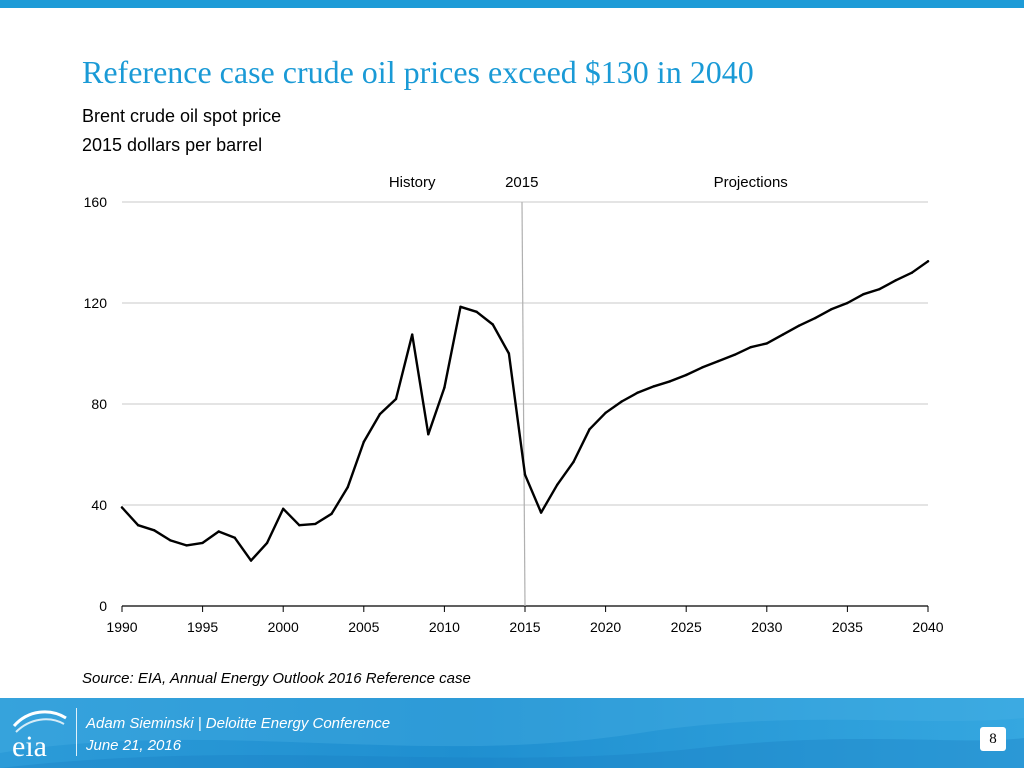 This screenshot has height=768, width=1024. Describe the element at coordinates (686, 375) in the screenshot. I see `data-point-2025` at that location.